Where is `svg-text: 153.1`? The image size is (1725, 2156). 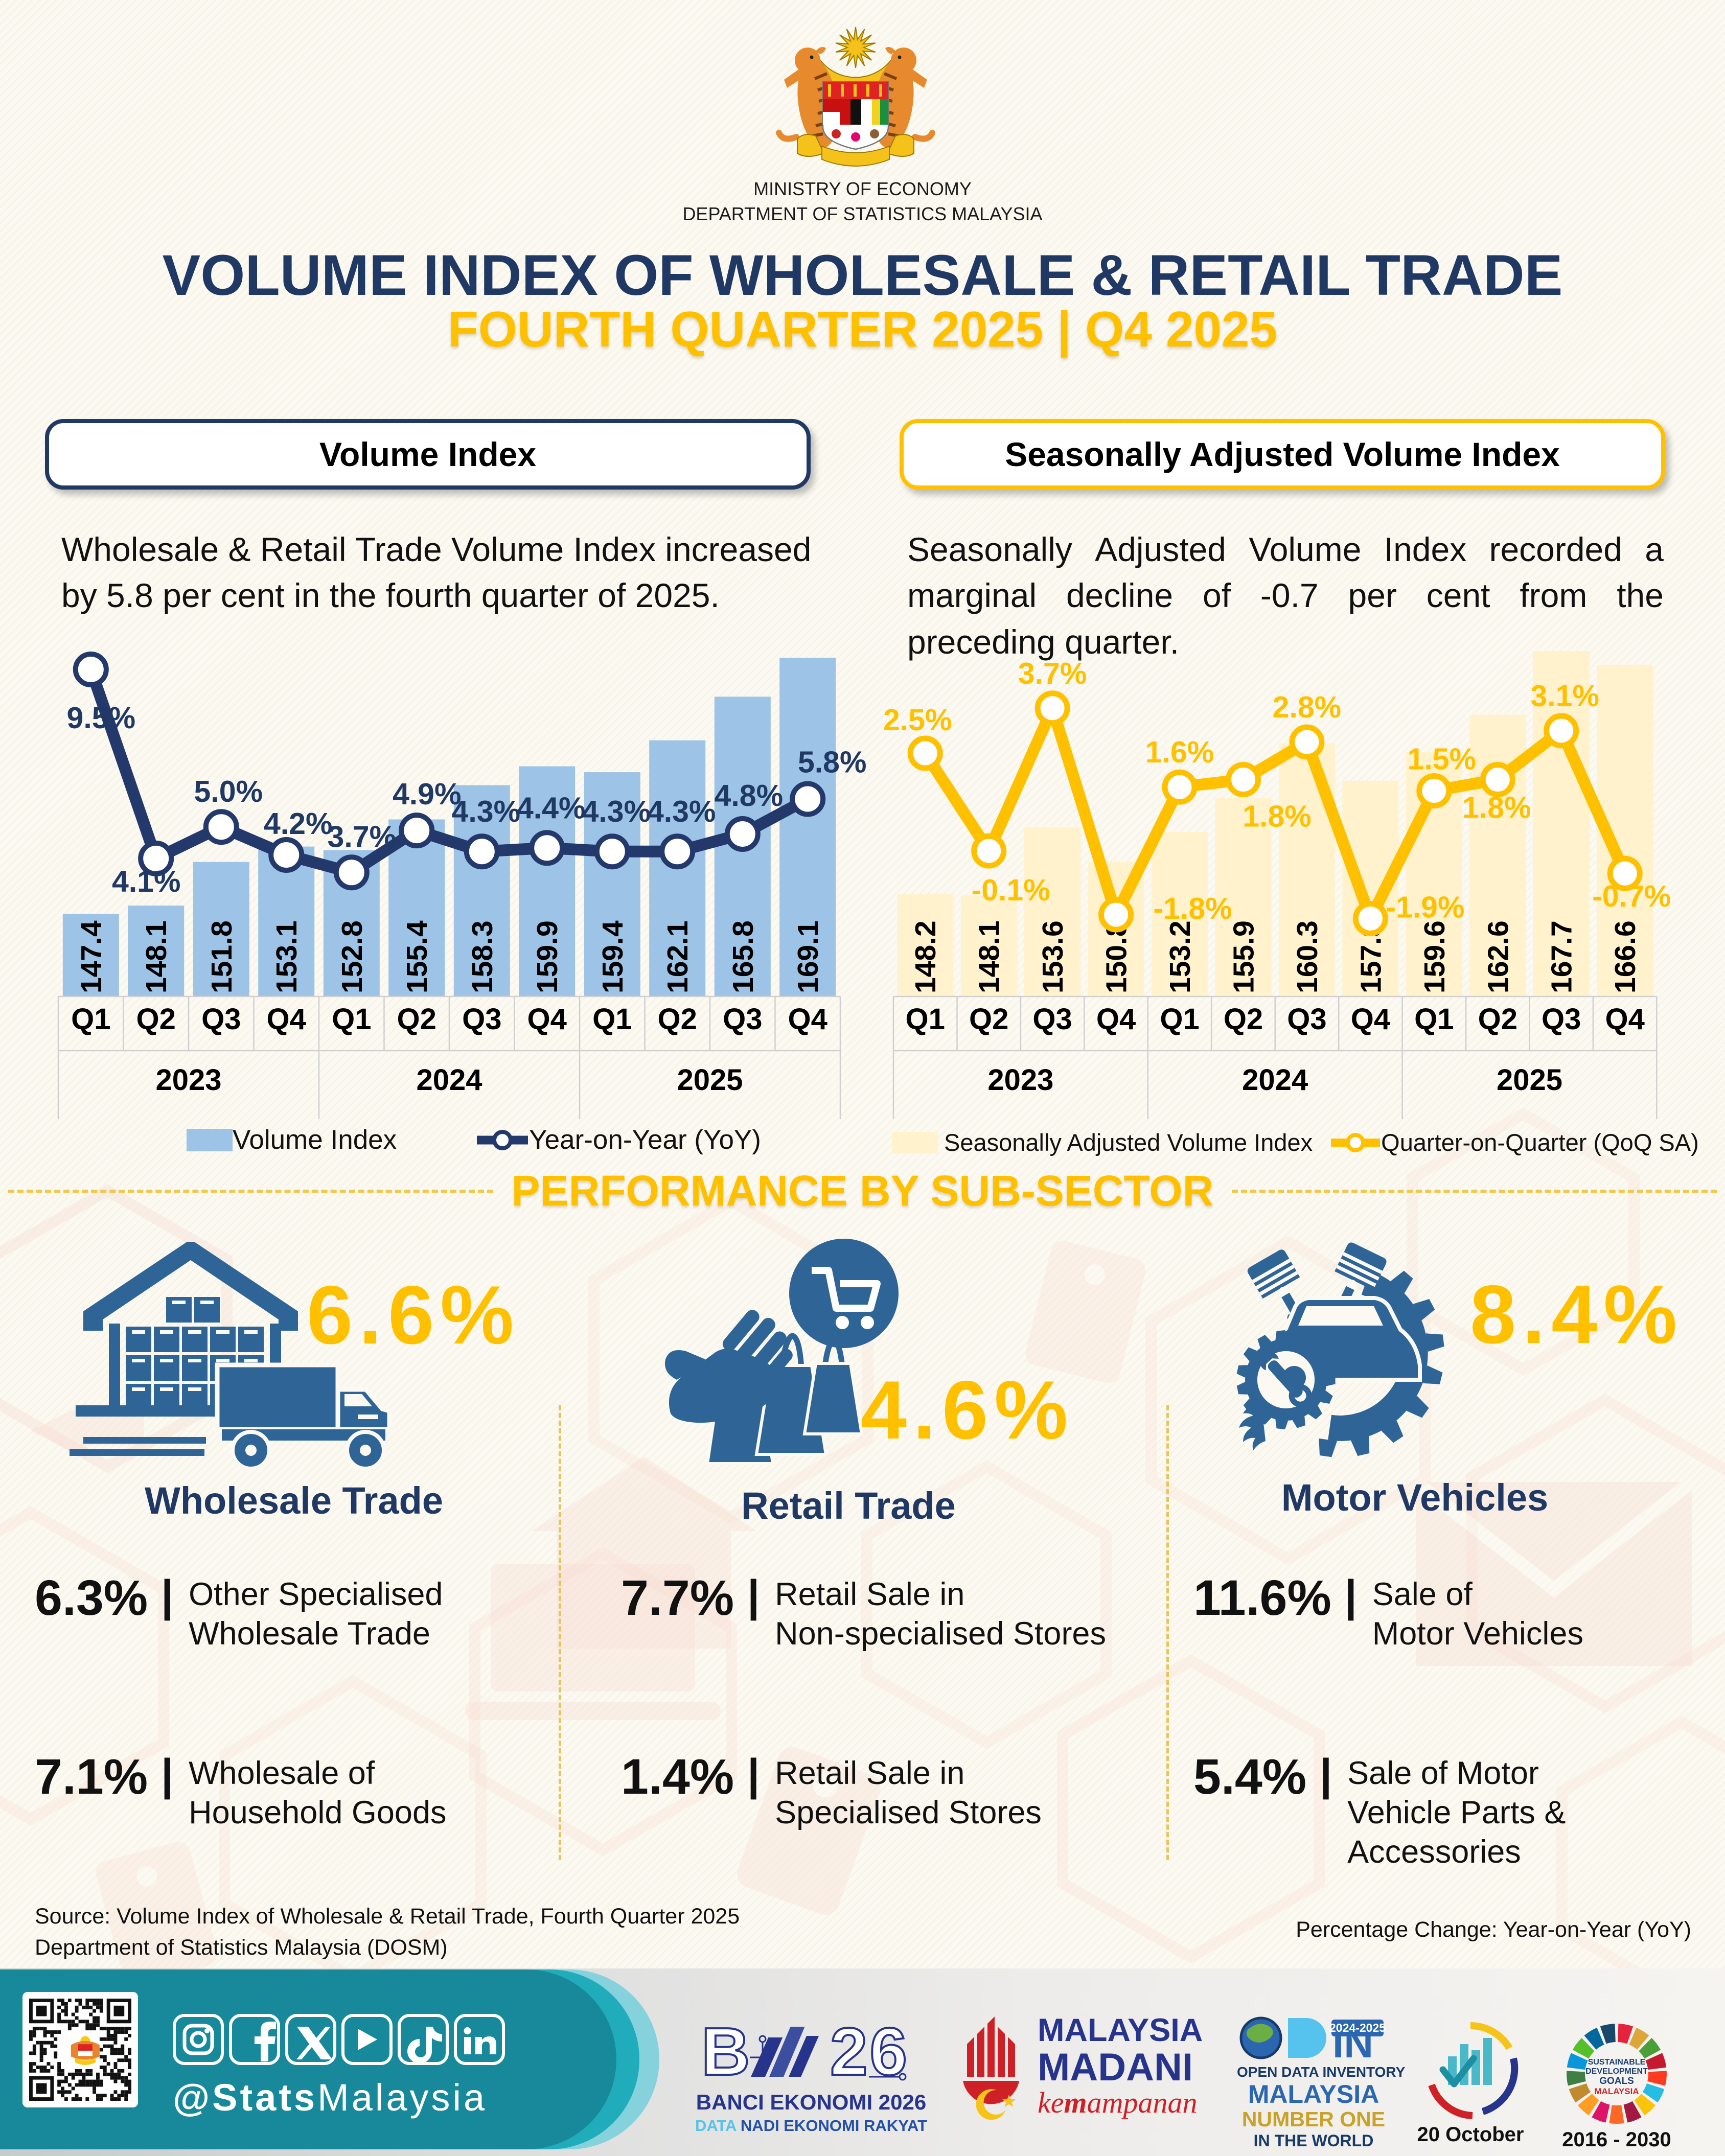 svg-text: 153.1 is located at coordinates (286, 957).